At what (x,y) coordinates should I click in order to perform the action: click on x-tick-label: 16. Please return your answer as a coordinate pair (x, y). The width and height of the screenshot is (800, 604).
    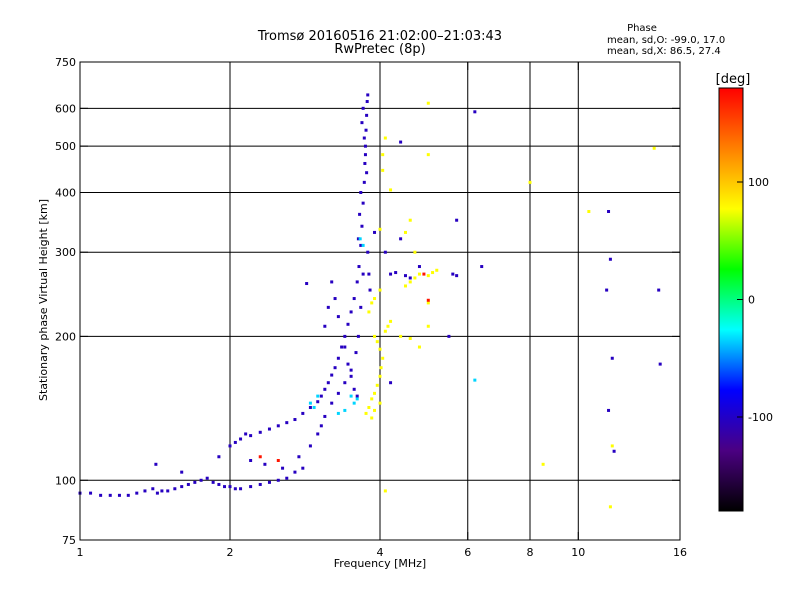
    Looking at the image, I should click on (680, 552).